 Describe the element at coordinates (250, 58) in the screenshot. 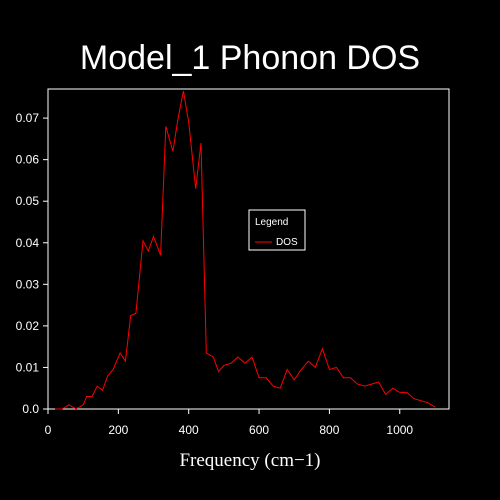

I see `chart-title: Model_1 Phonon DOS` at that location.